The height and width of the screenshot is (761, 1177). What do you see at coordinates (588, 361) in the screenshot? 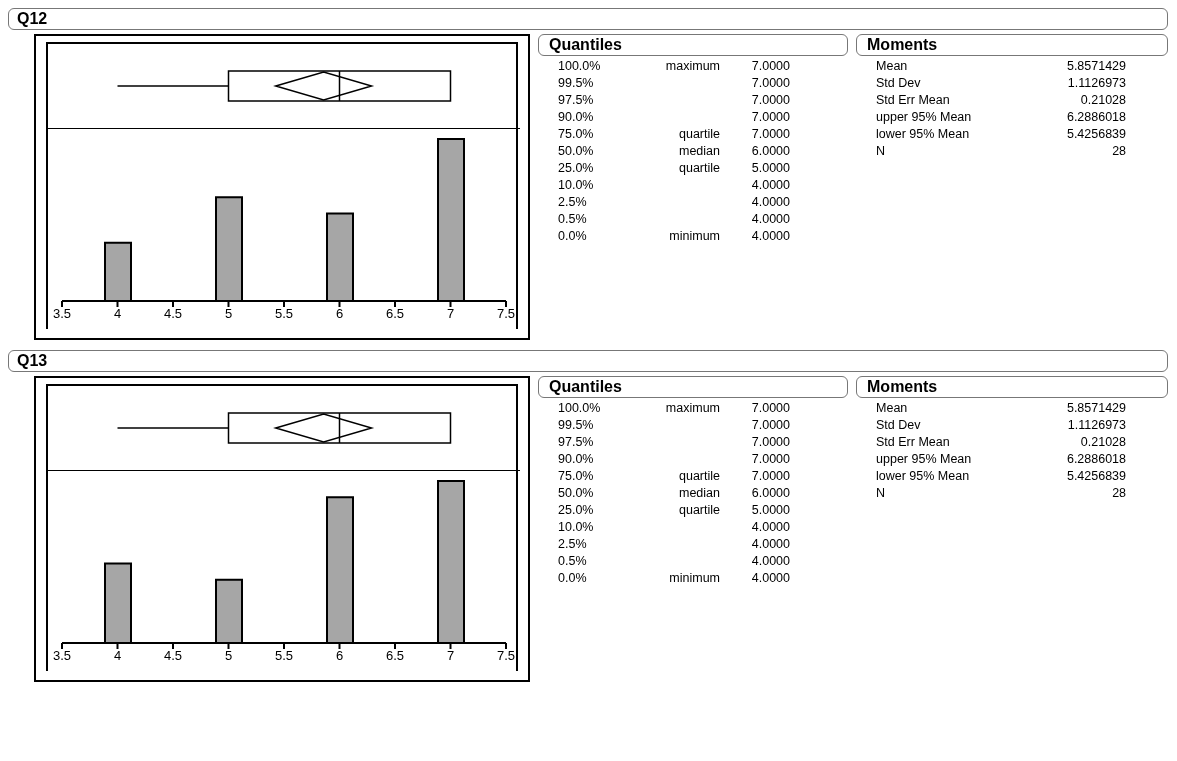
I see `chart-title: Q13` at bounding box center [588, 361].